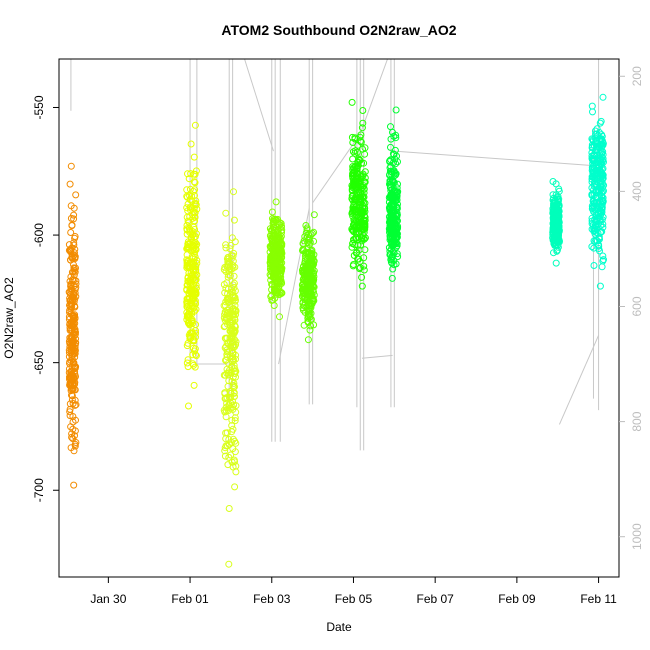 This screenshot has width=650, height=650. What do you see at coordinates (637, 191) in the screenshot?
I see `y2-tick-label: 400` at bounding box center [637, 191].